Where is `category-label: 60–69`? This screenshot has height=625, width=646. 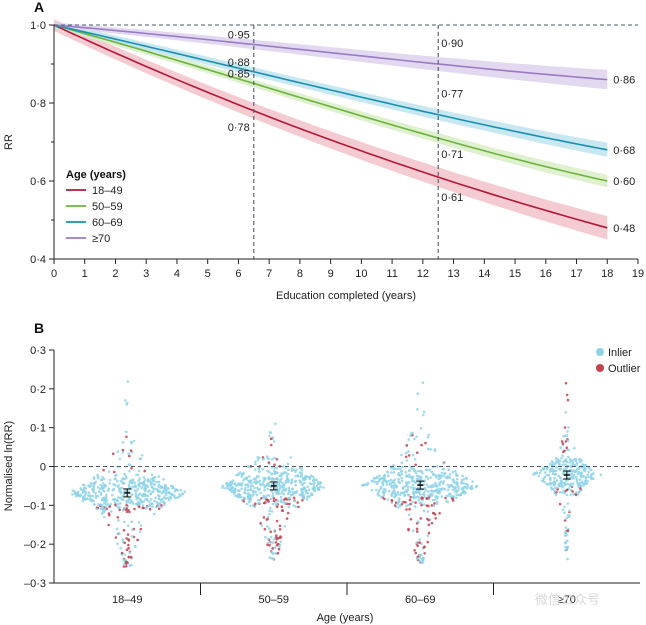 category-label: 60–69 is located at coordinates (420, 600).